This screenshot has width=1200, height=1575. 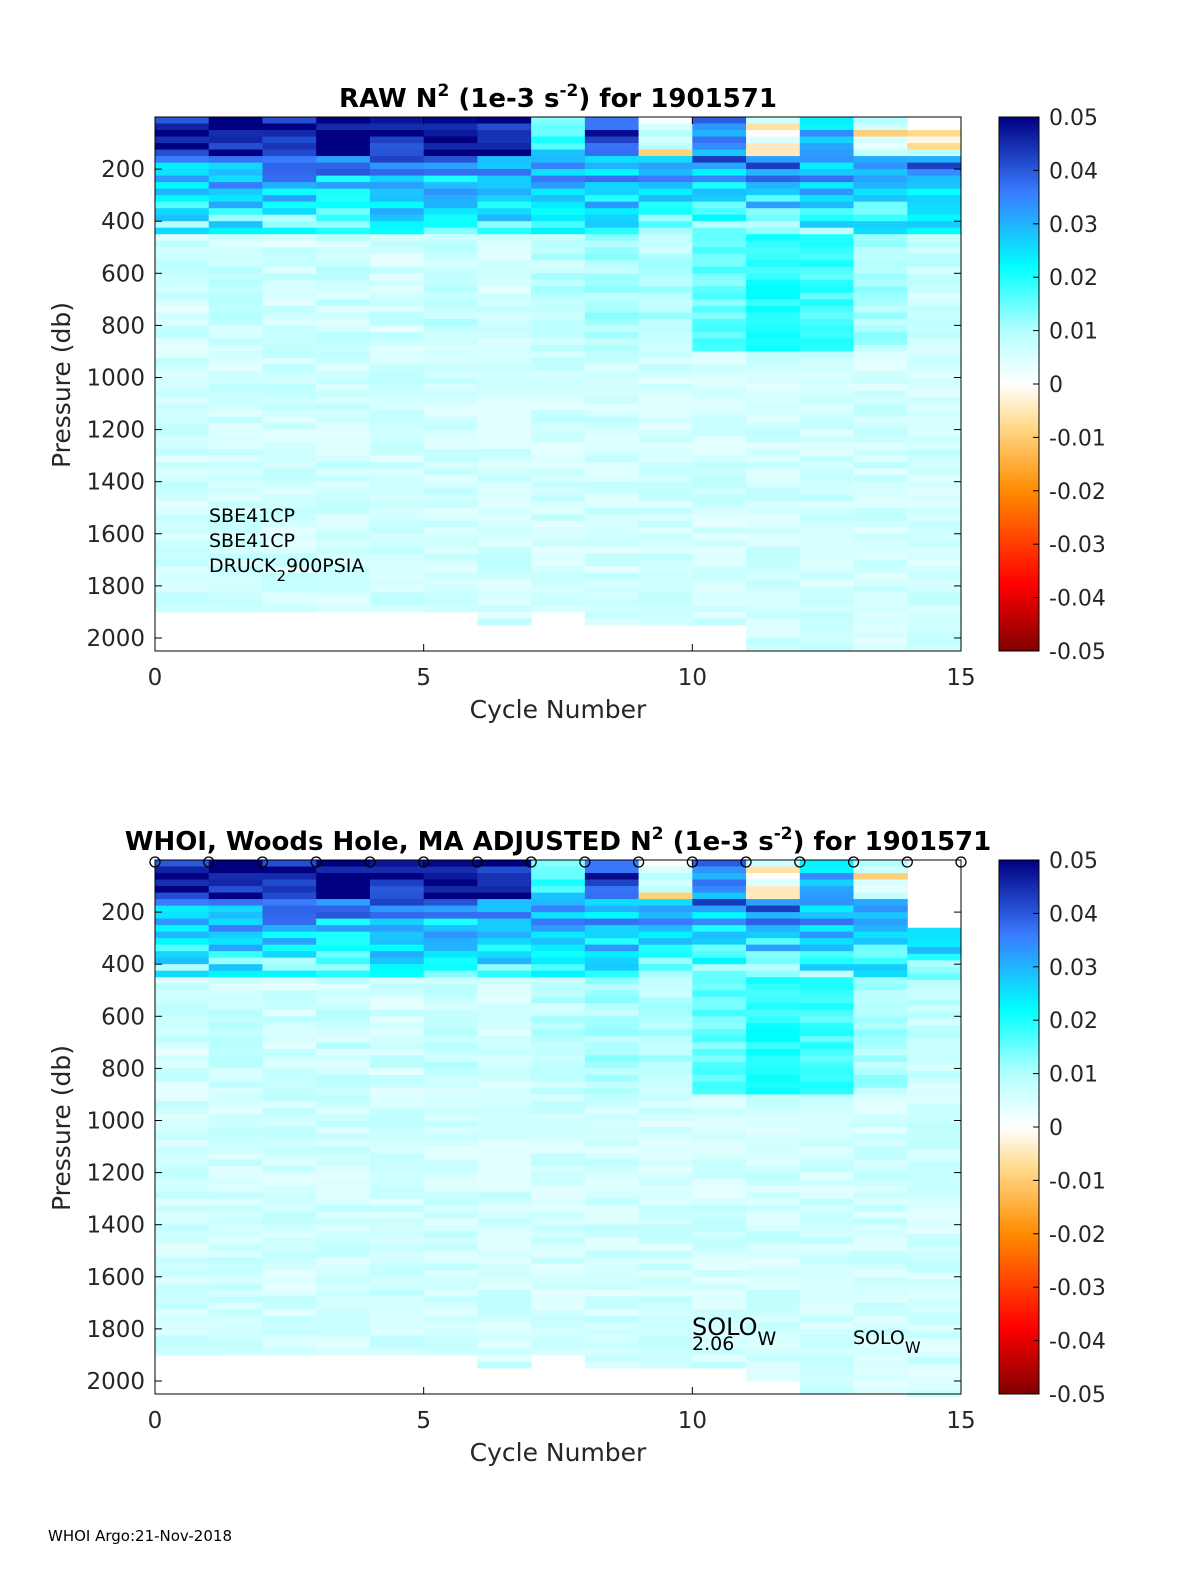 I want to click on colorbar-tick-label: 0.01, so click(x=1073, y=332).